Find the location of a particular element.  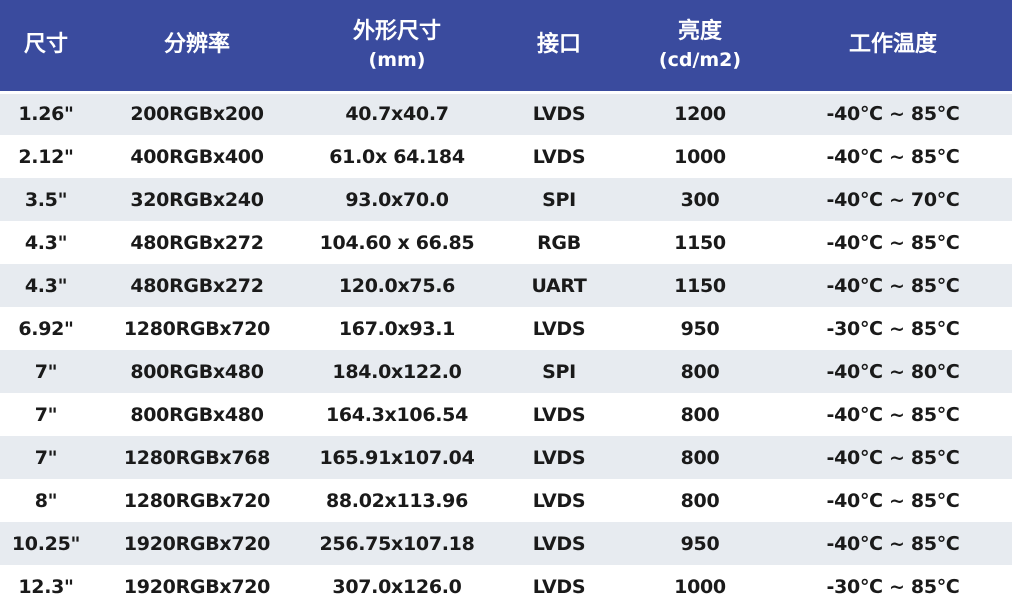

size-cell: 3.5" is located at coordinates (46, 199).